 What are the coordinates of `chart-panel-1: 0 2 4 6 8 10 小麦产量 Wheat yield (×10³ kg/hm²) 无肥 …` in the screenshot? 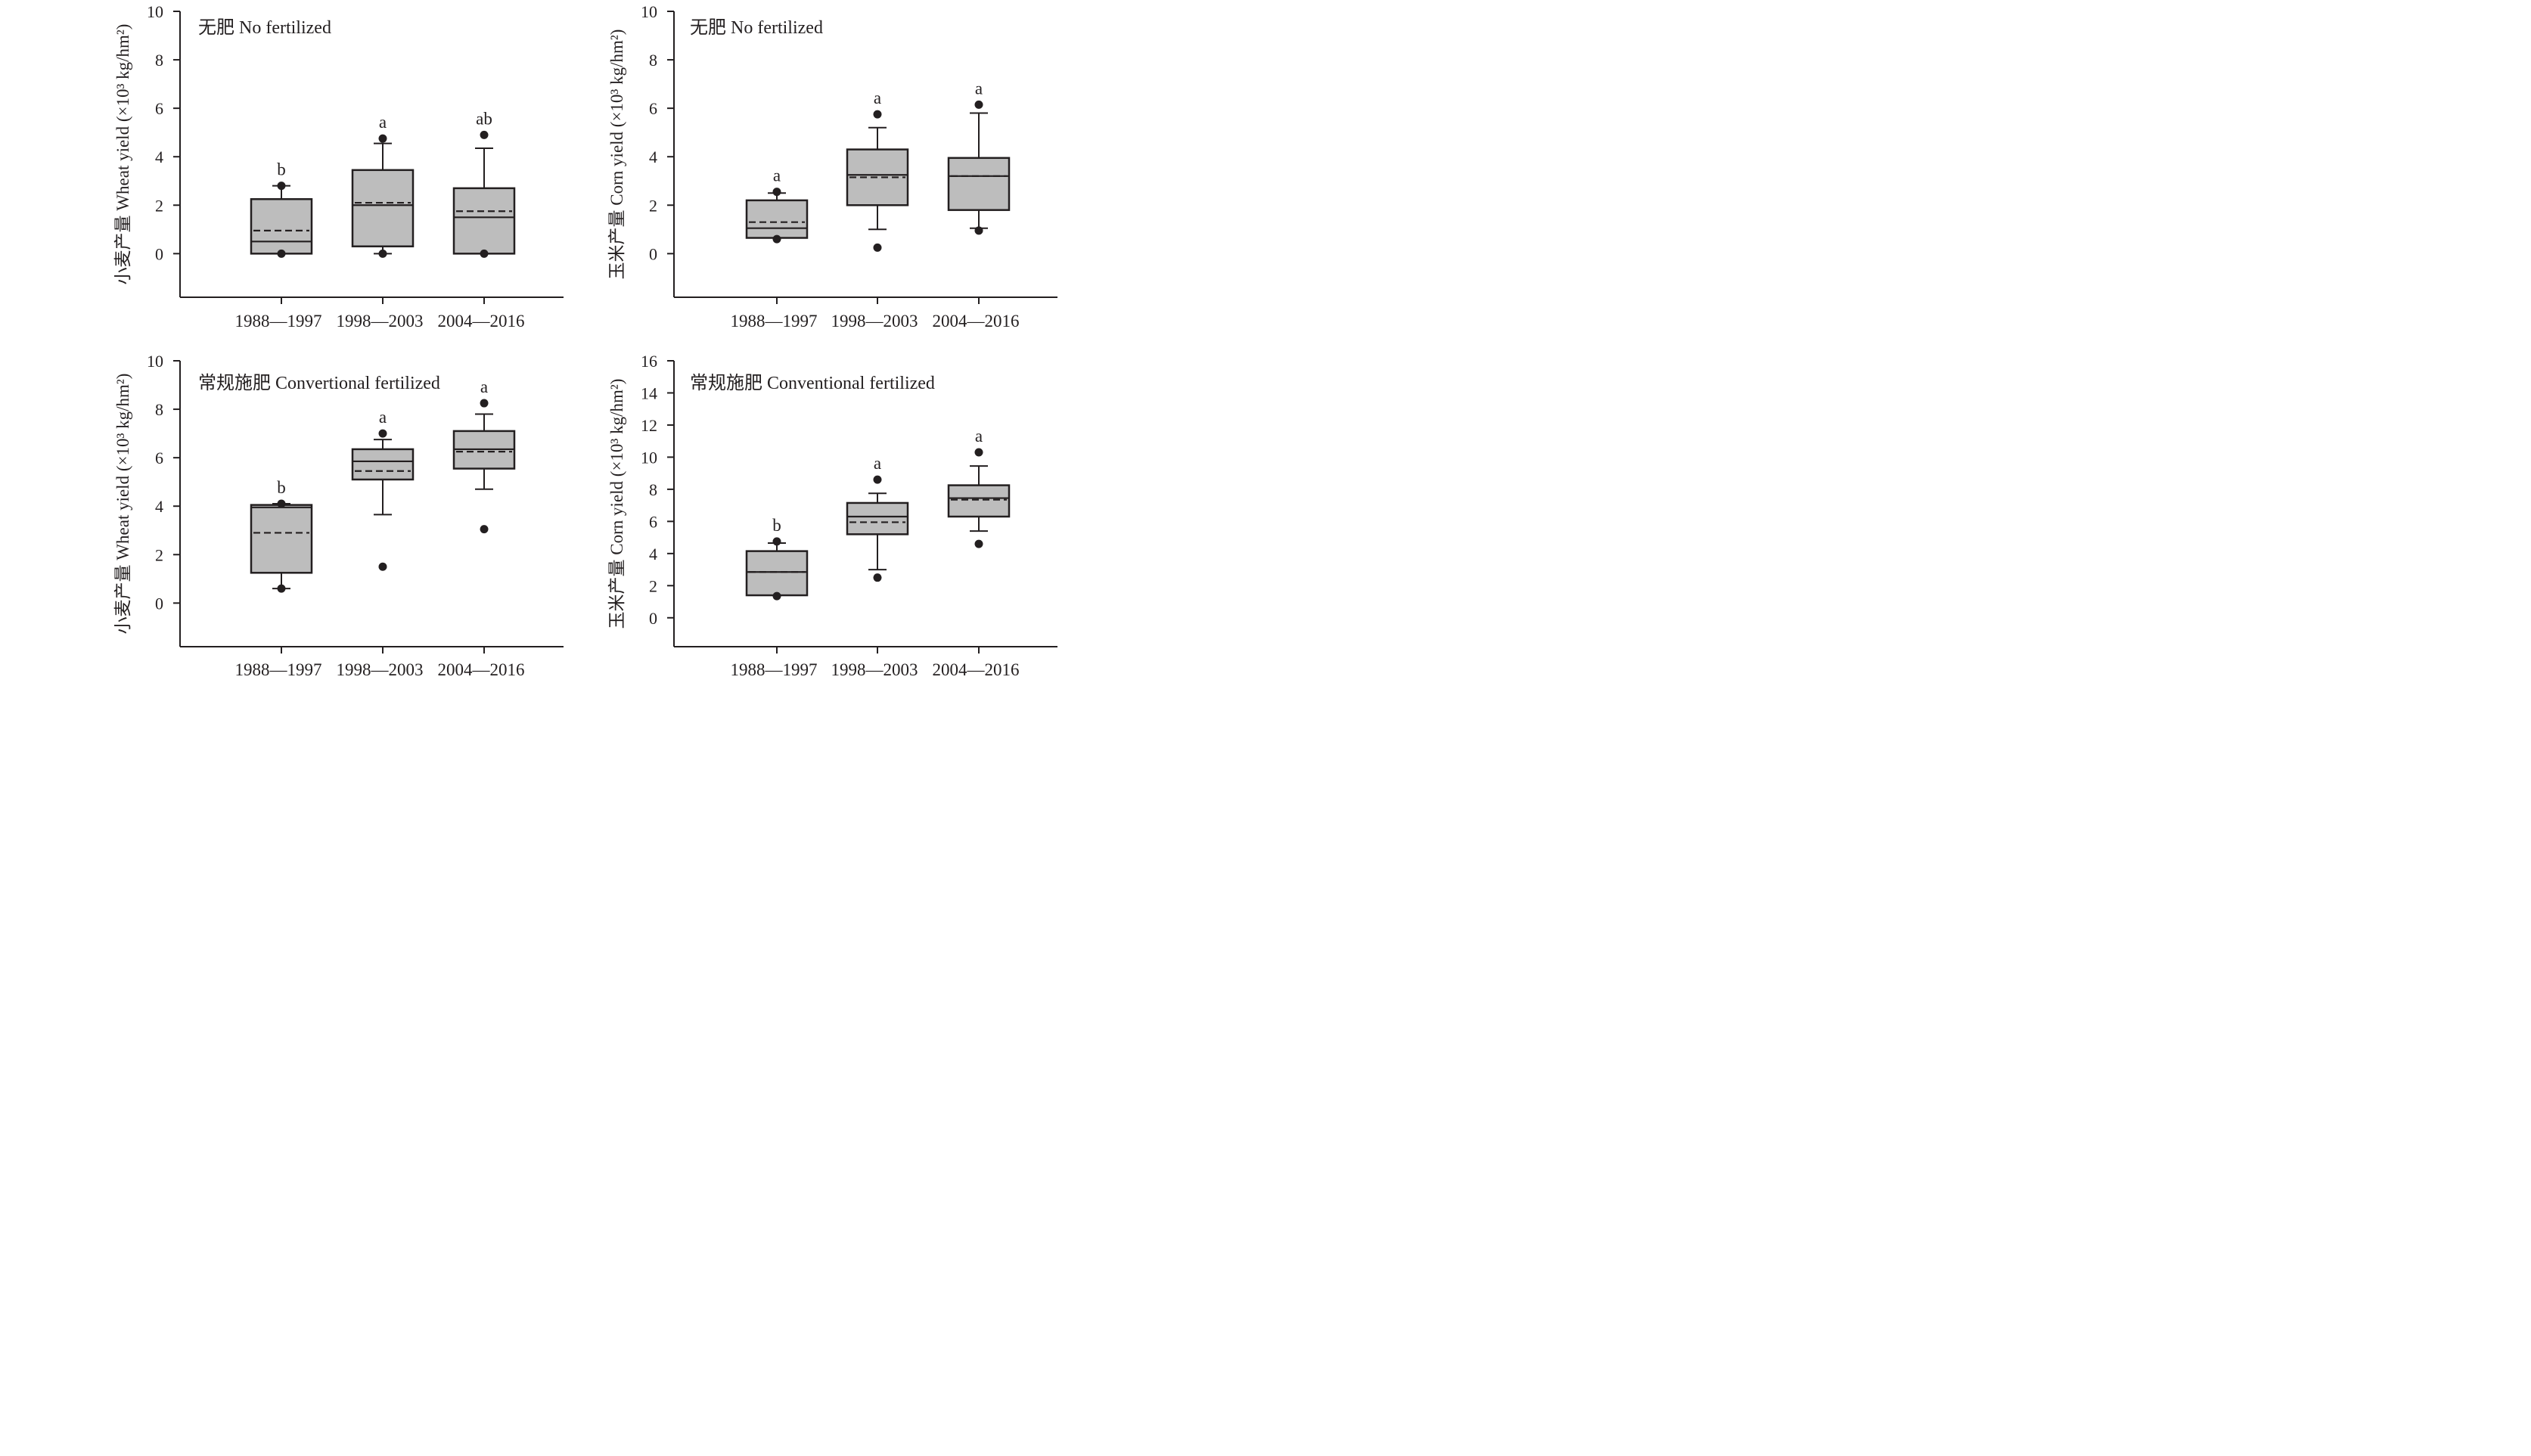 It's located at (338, 166).